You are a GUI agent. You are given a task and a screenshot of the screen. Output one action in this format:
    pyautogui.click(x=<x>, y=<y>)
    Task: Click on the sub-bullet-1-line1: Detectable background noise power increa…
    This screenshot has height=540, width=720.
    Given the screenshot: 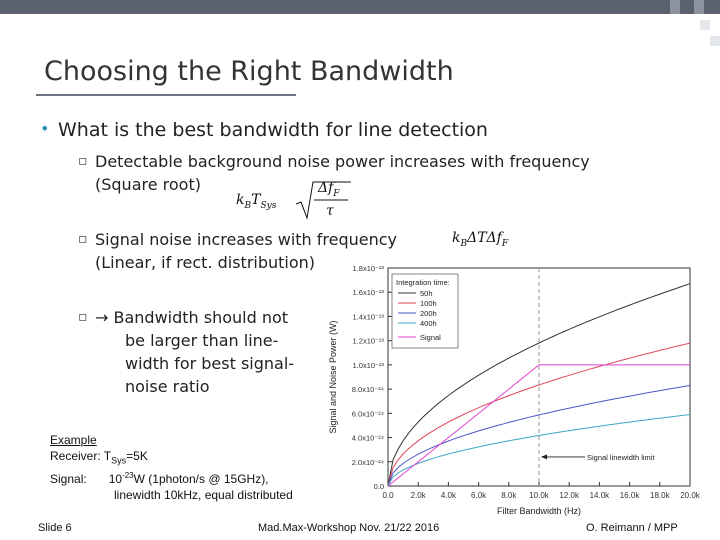 What is the action you would take?
    pyautogui.click(x=342, y=161)
    